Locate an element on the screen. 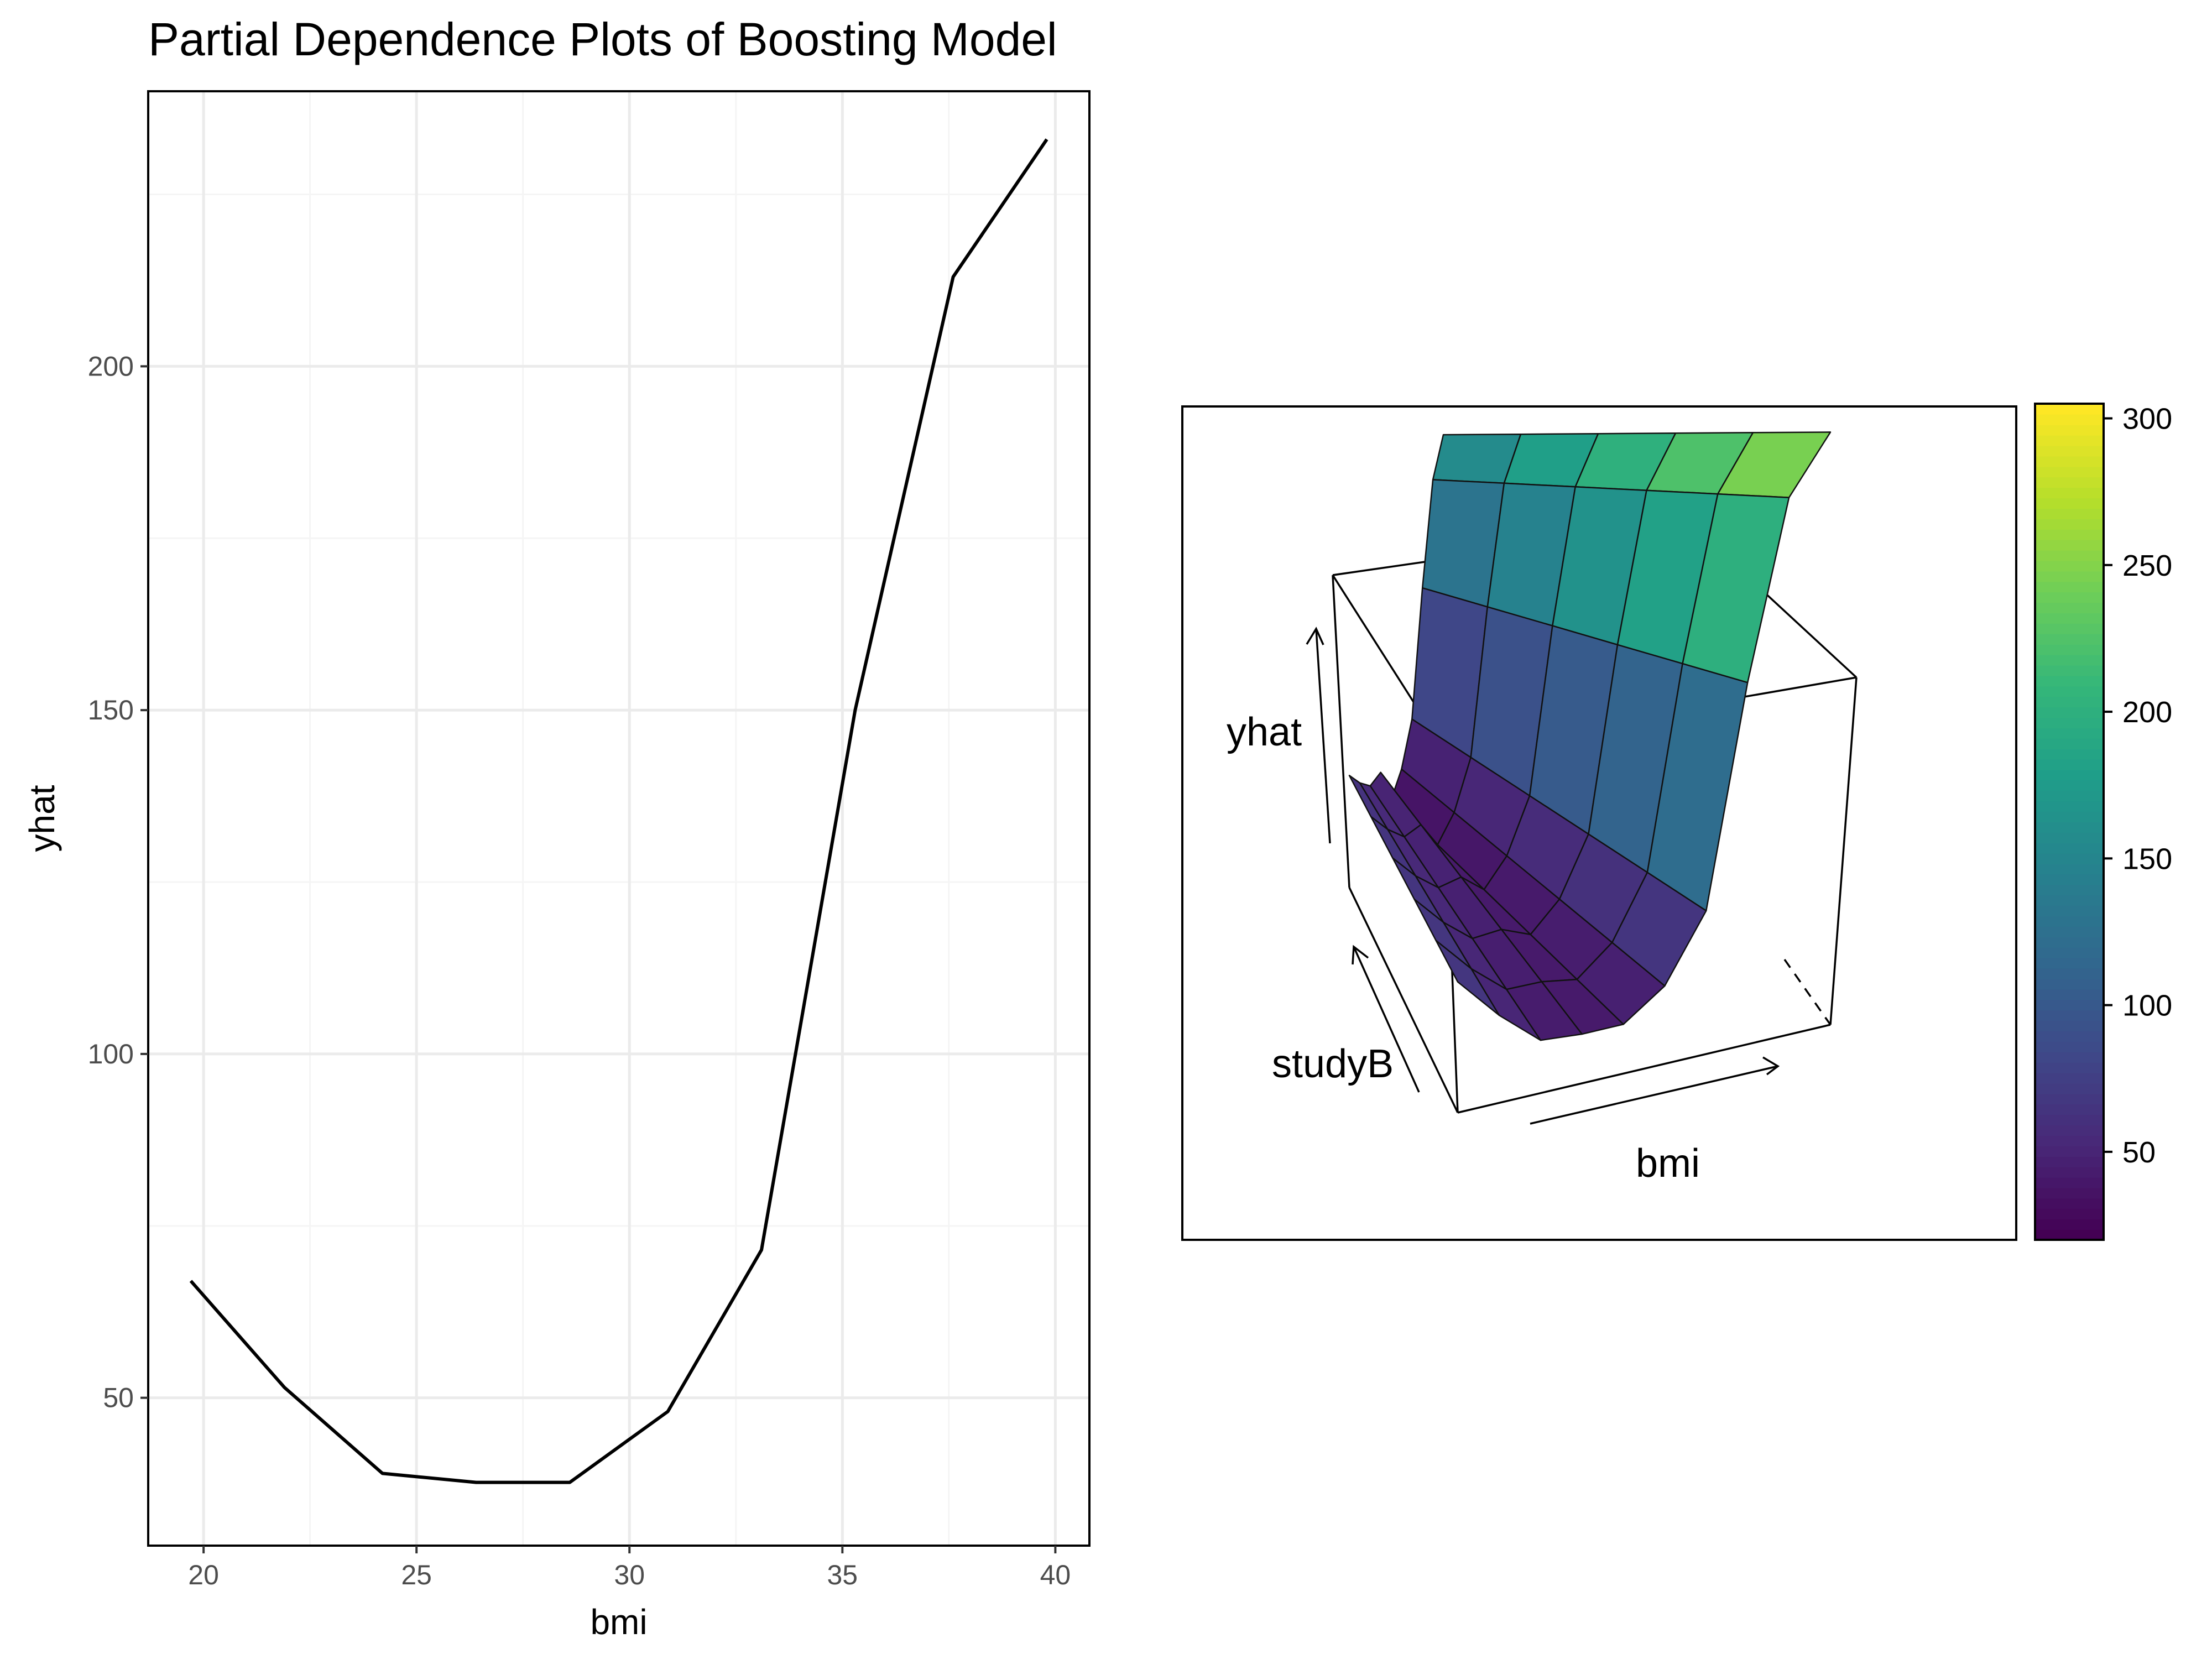  x-tick-label: 30 is located at coordinates (630, 1575).